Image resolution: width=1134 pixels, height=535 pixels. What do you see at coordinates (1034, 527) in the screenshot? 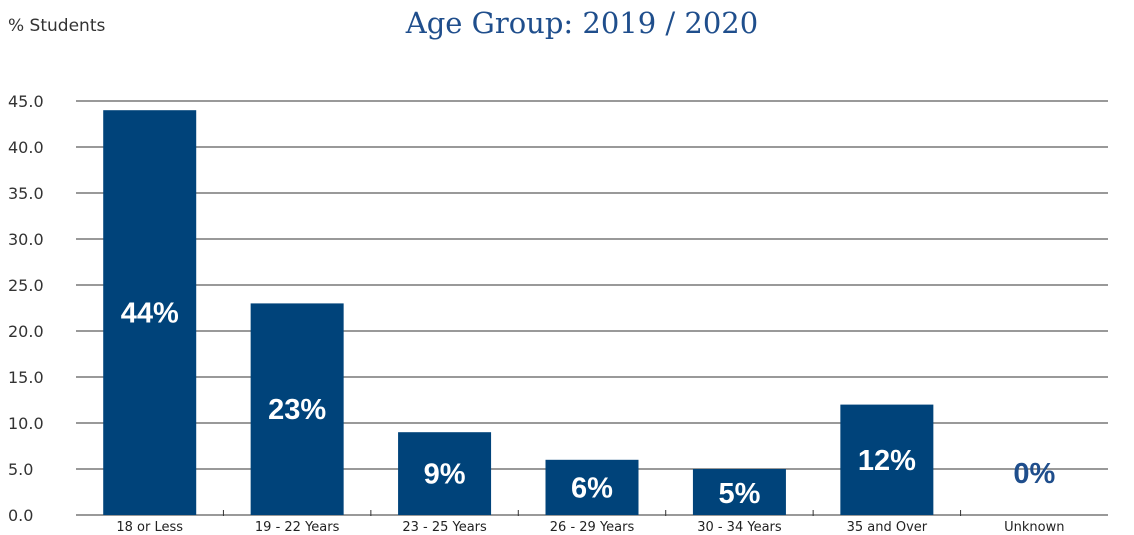
I see `x-category-label: Unknown` at bounding box center [1034, 527].